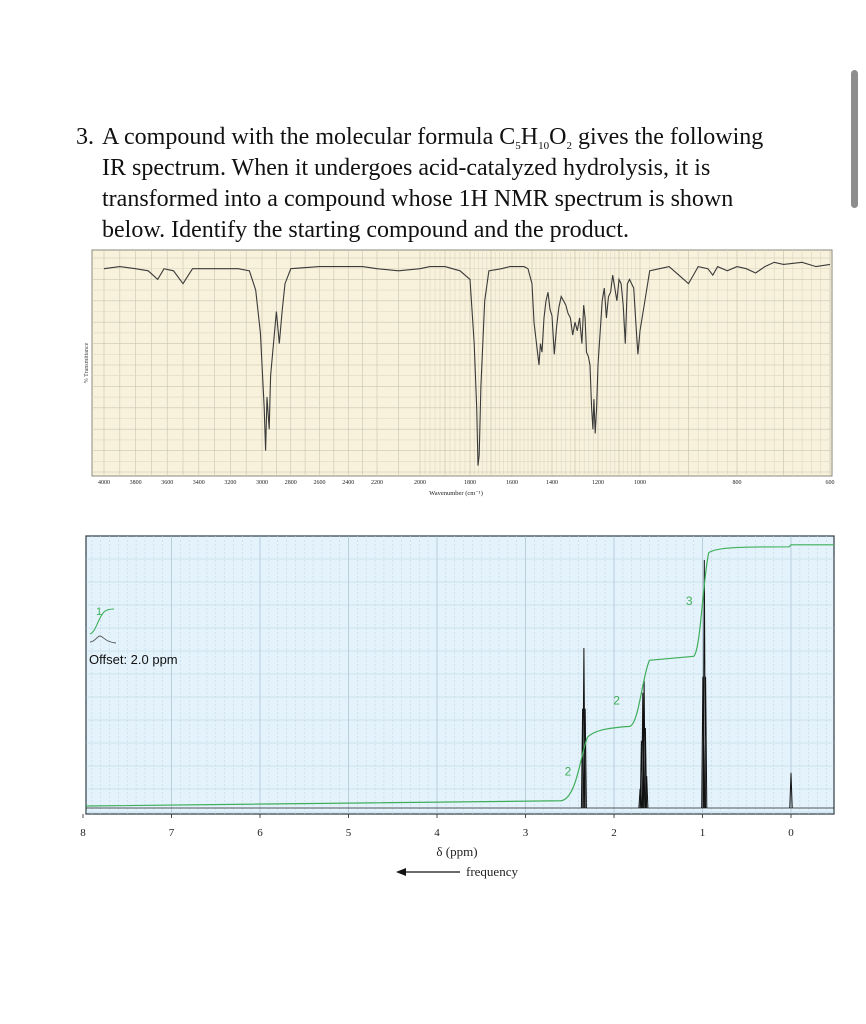  What do you see at coordinates (544, 146) in the screenshot?
I see `formula-subscript-h: 10` at bounding box center [544, 146].